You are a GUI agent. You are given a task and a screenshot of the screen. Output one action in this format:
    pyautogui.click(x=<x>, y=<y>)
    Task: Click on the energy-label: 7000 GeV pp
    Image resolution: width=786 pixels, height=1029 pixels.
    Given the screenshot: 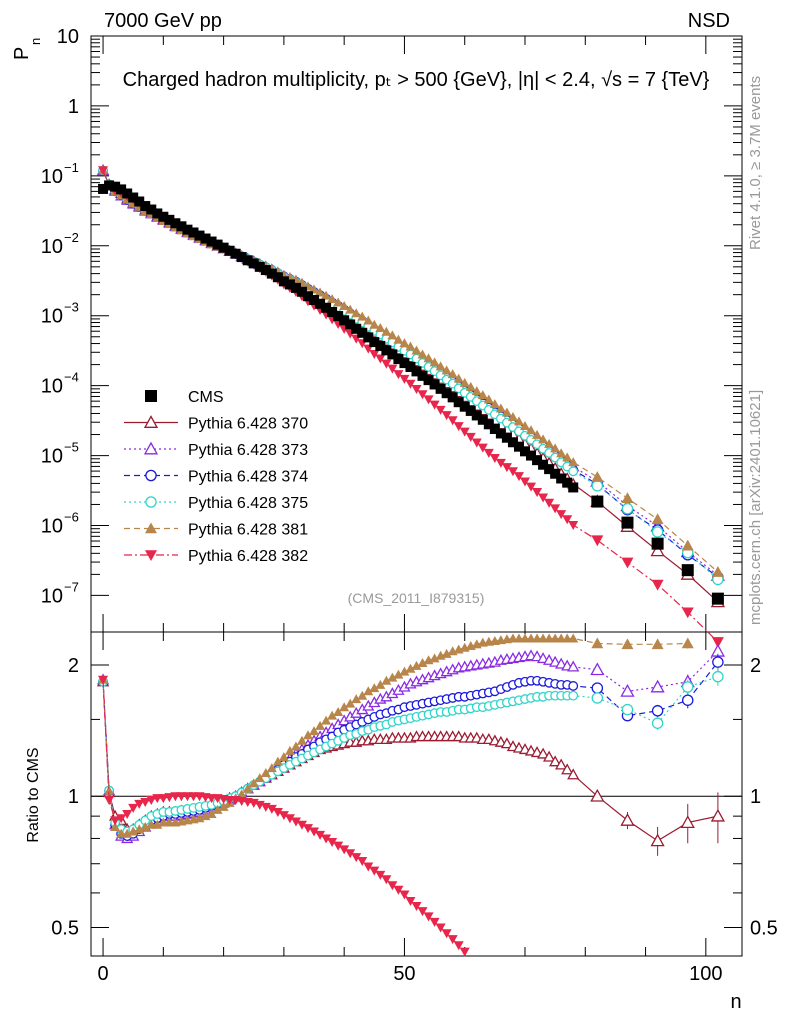 What is the action you would take?
    pyautogui.click(x=163, y=21)
    